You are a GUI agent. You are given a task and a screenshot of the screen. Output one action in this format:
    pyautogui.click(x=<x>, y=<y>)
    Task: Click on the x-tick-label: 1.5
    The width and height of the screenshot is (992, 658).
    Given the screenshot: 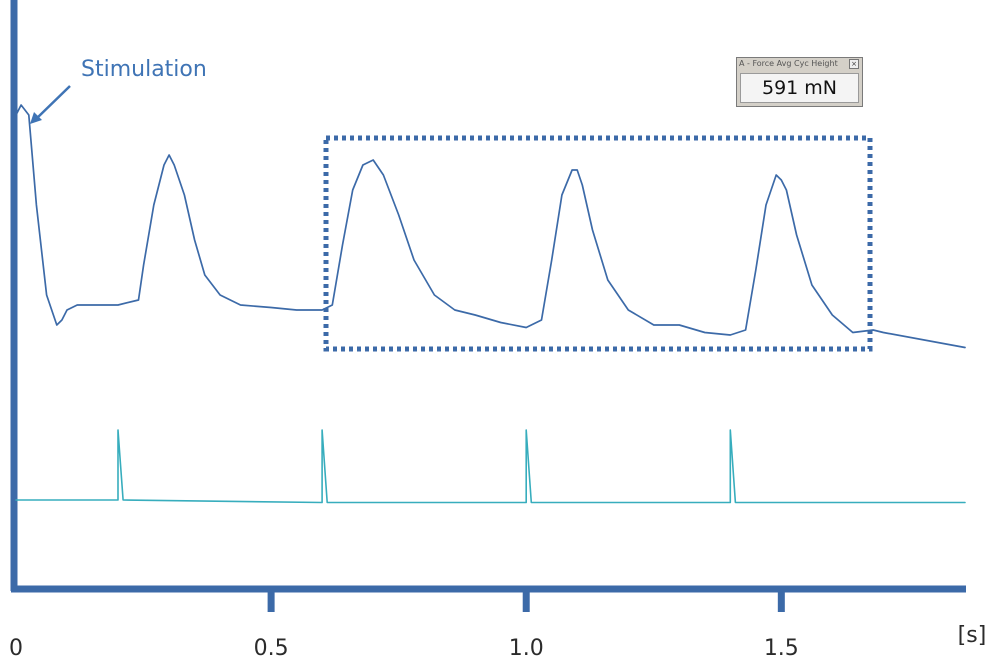 What is the action you would take?
    pyautogui.click(x=781, y=647)
    